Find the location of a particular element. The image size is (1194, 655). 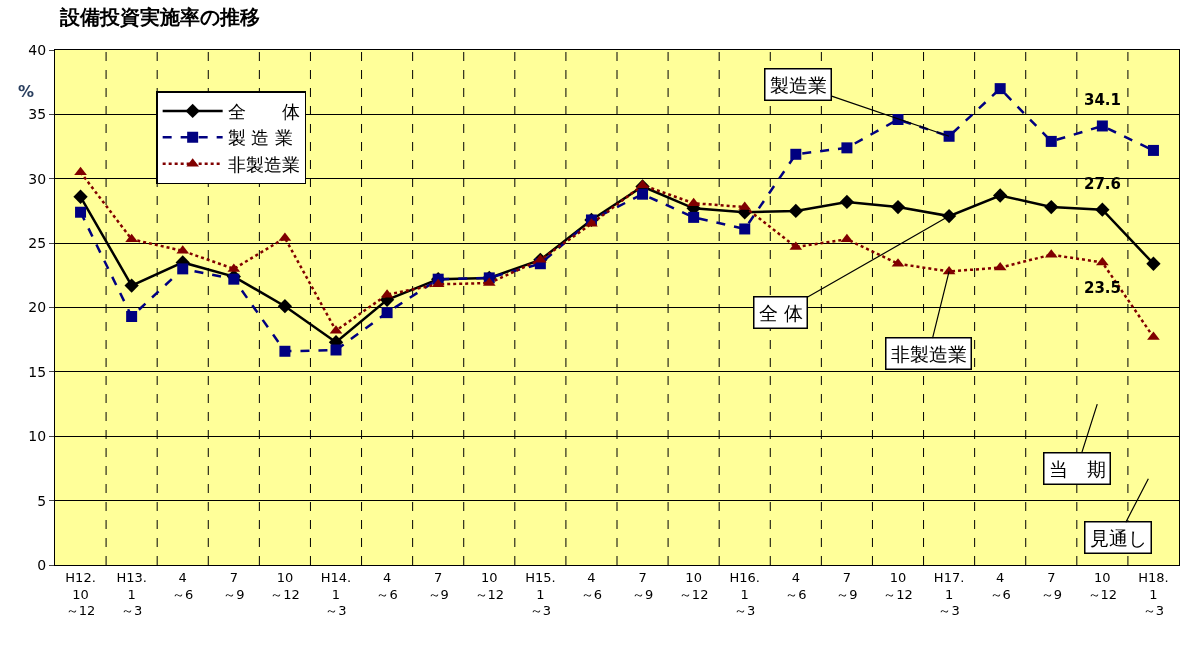

y-axis-title: % is located at coordinates (26, 91).